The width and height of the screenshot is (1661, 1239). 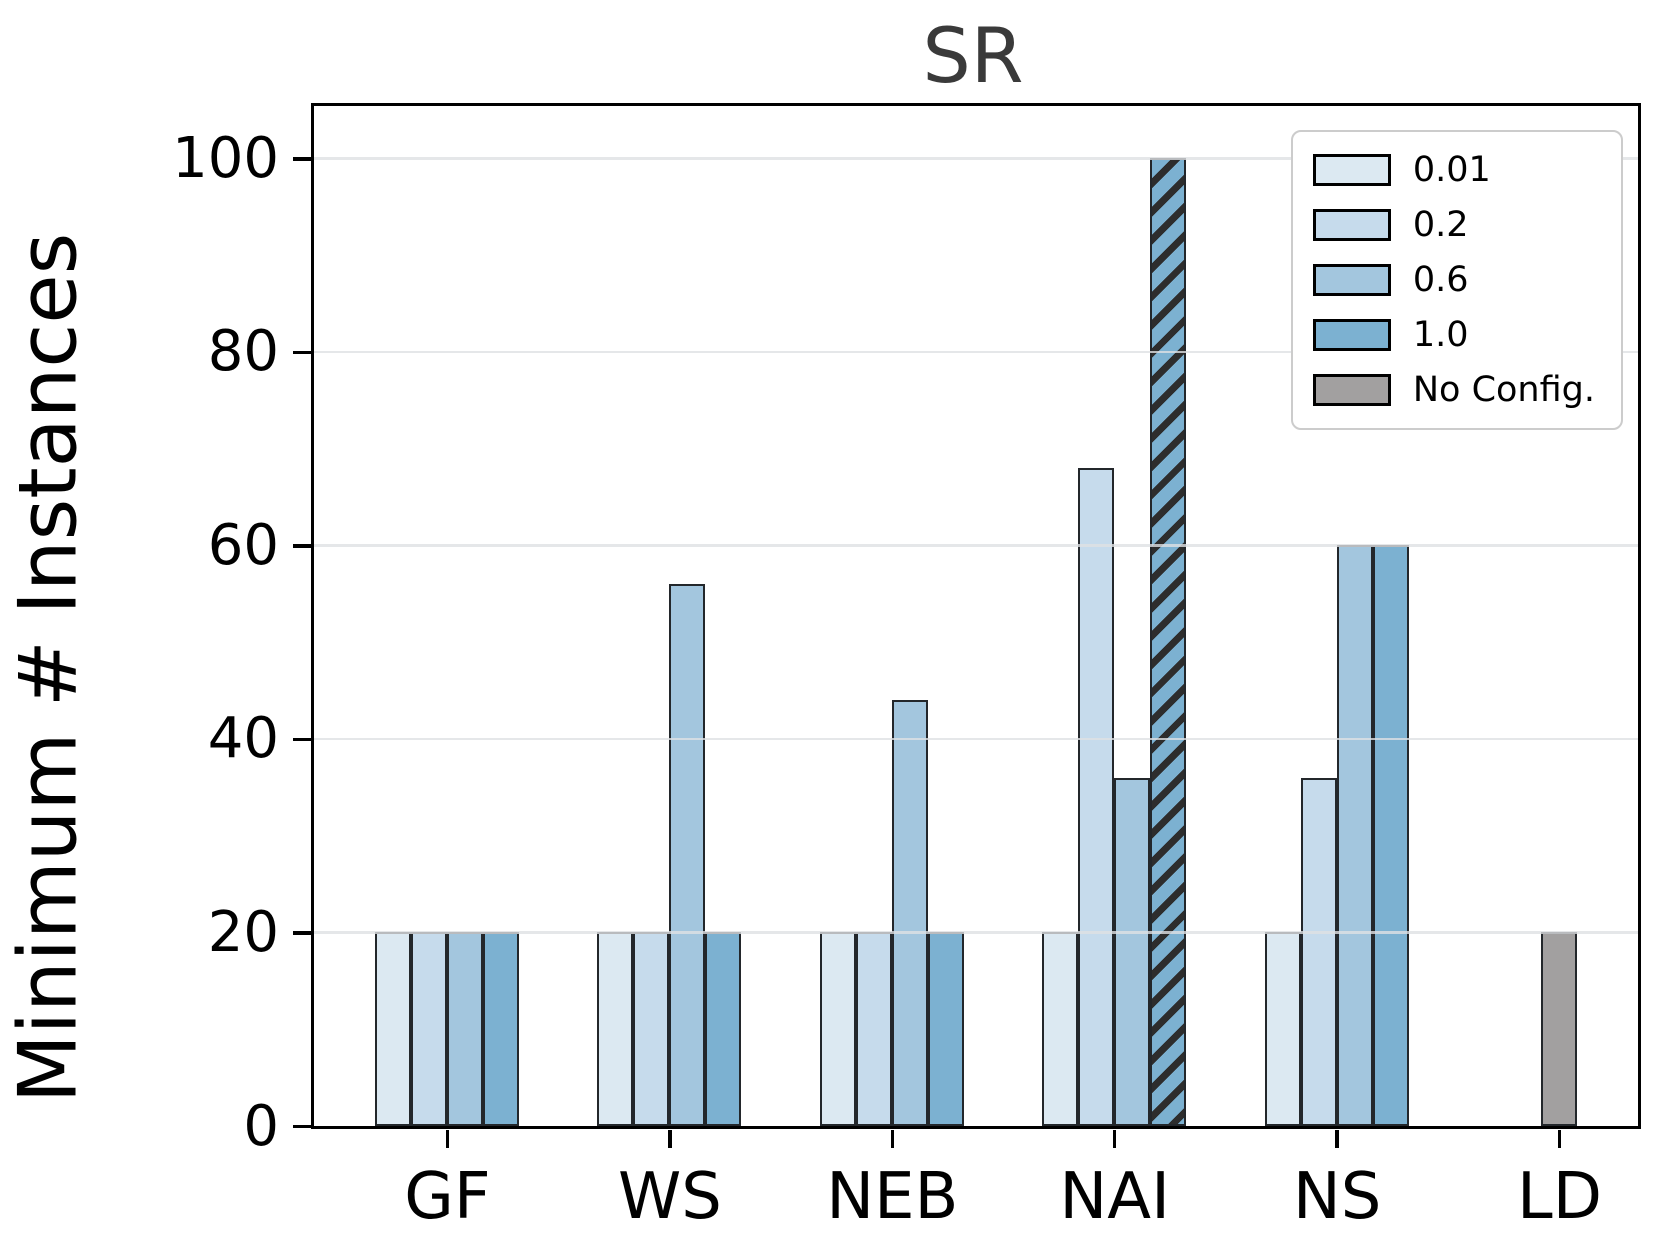 What do you see at coordinates (1440, 225) in the screenshot?
I see `legend-label-0.2: 0.2` at bounding box center [1440, 225].